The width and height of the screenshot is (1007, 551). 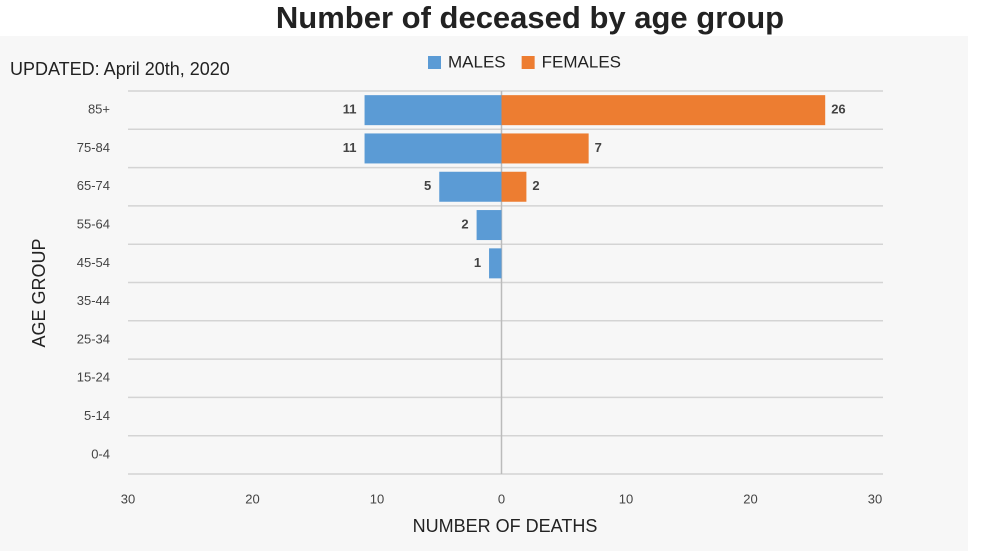 What do you see at coordinates (581, 61) in the screenshot?
I see `legend-label: FEMALES` at bounding box center [581, 61].